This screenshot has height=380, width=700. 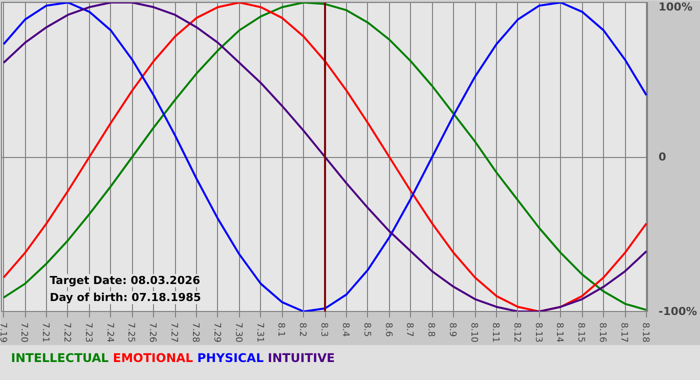 I want to click on x-tick-label: 8.18, so click(x=645, y=332).